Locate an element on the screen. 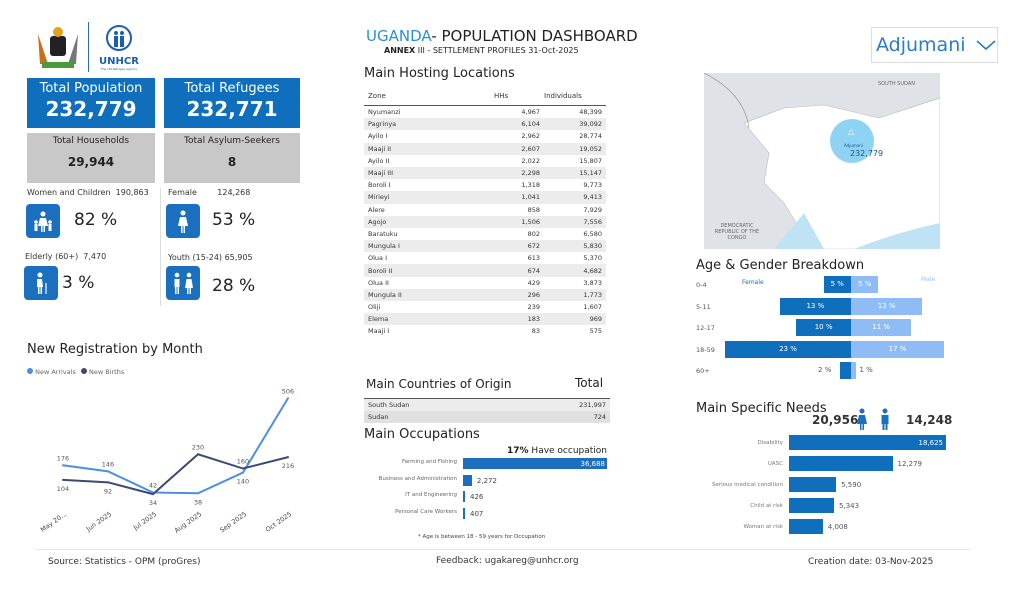 This screenshot has height=592, width=1024. cell-zone: Ayilo I is located at coordinates (378, 136).